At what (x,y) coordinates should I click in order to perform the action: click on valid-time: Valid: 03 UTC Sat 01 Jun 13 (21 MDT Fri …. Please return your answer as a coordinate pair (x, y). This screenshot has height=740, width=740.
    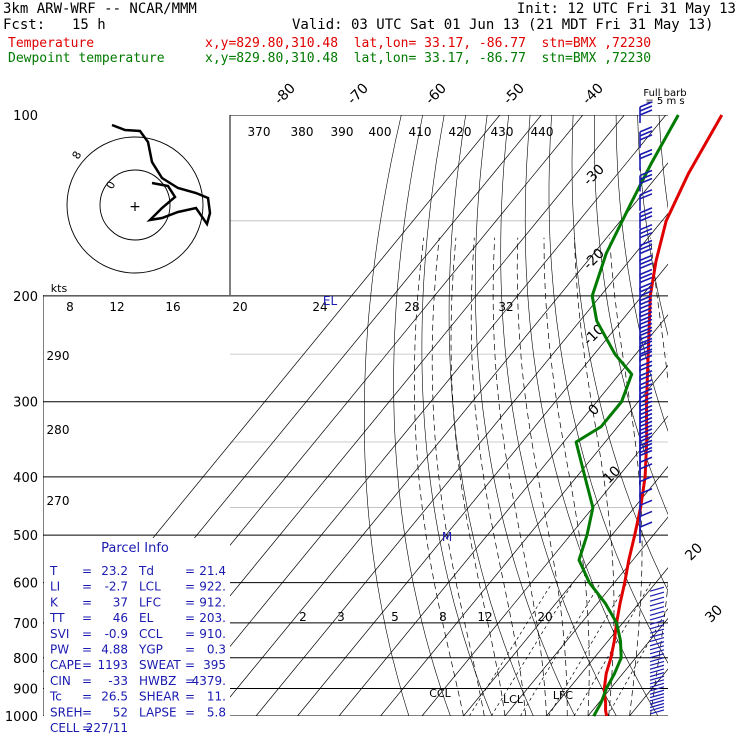
    Looking at the image, I should click on (503, 25).